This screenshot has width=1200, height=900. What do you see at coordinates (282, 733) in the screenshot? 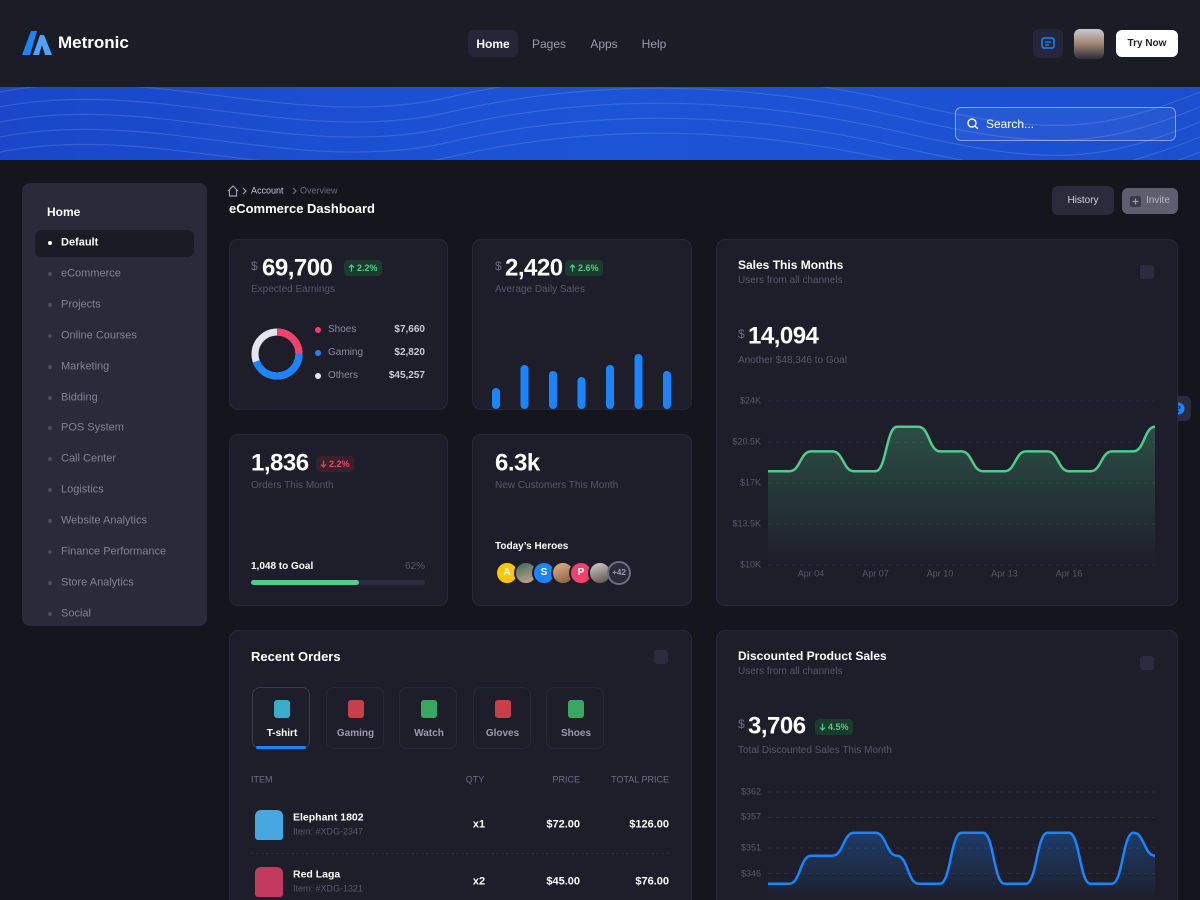
I see `tab-label: T-shirt` at bounding box center [282, 733].